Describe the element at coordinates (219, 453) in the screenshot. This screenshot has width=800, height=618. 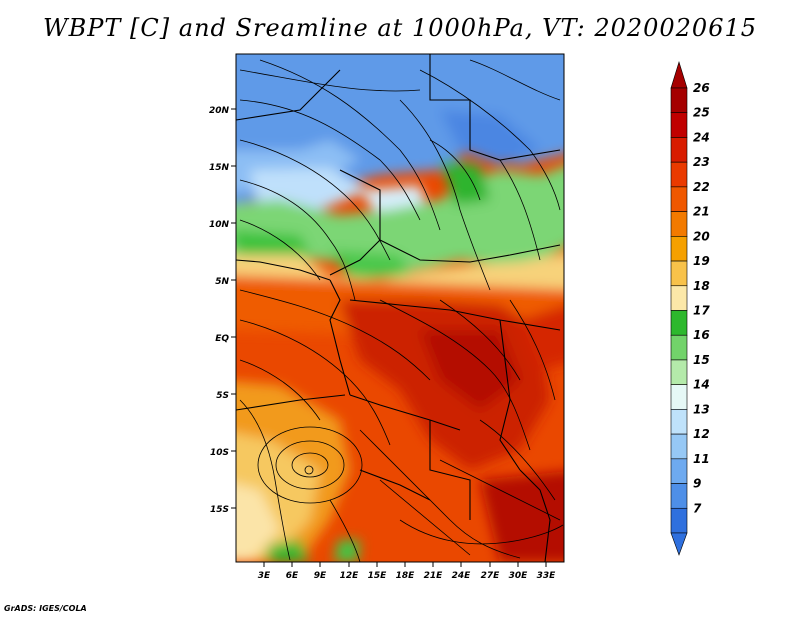
I see `lat-tick-label: 10S` at that location.